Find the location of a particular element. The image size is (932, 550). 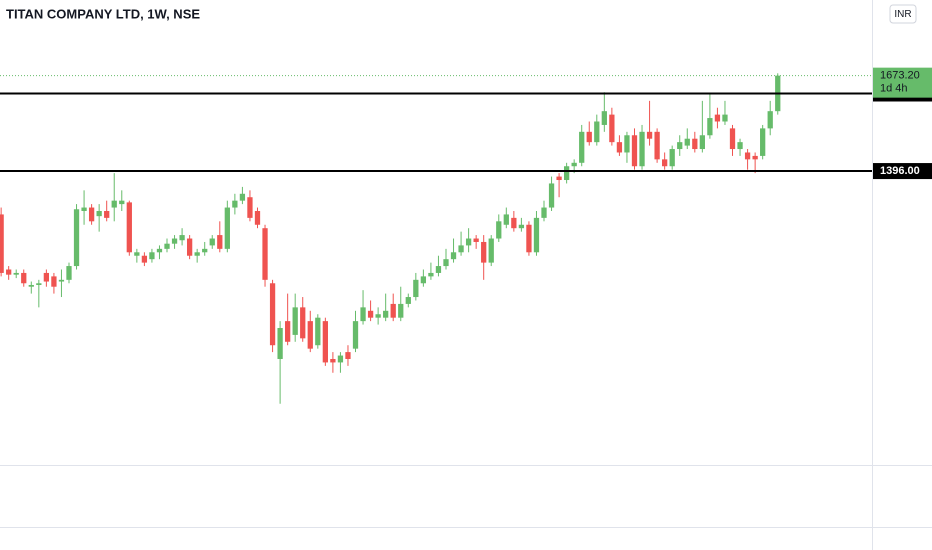

last-price-label: 1673.20 is located at coordinates (900, 76).